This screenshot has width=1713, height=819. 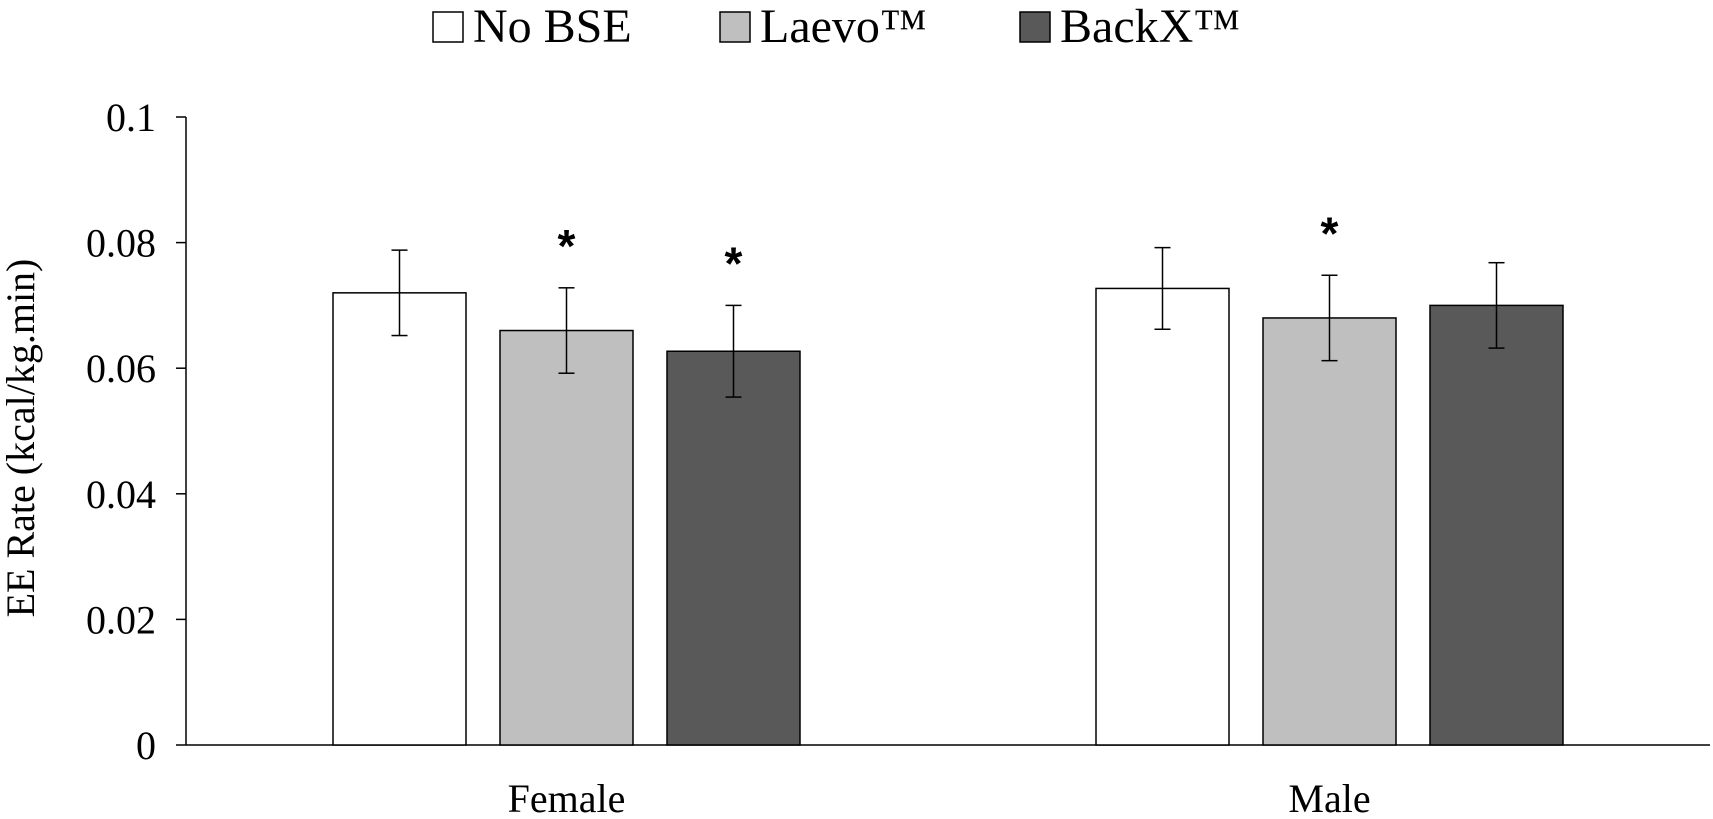 What do you see at coordinates (121, 494) in the screenshot?
I see `y-tick-label: 0.04` at bounding box center [121, 494].